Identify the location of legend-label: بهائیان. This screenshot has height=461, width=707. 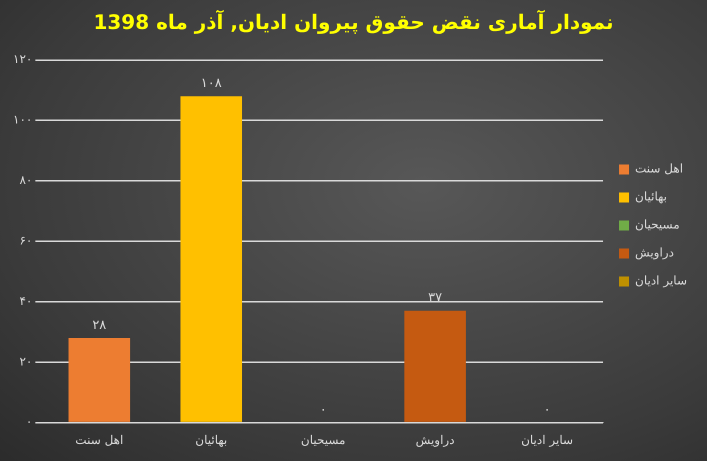
(651, 197).